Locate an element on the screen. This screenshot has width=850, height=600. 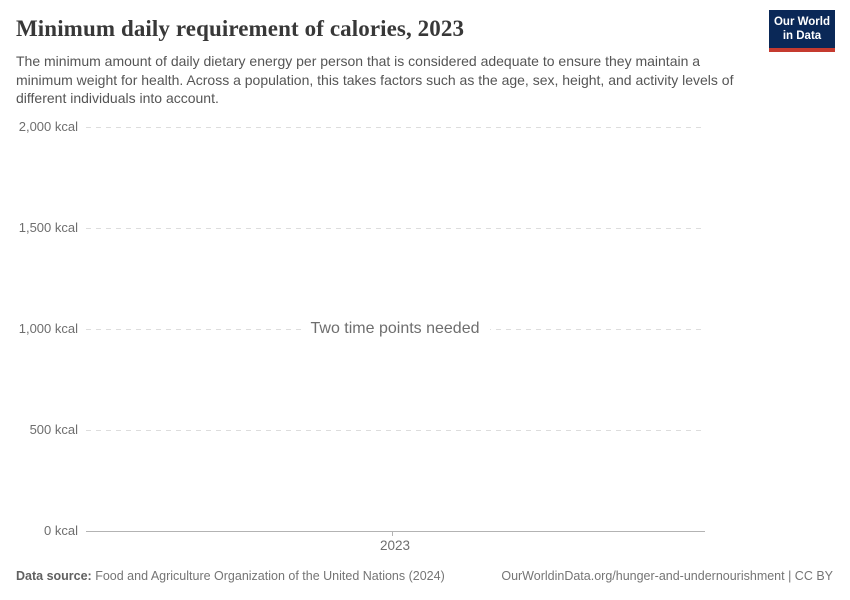
no-data-message: Two time points needed is located at coordinates (395, 329).